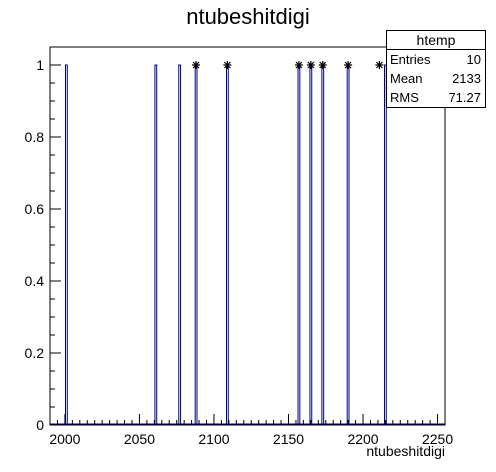  I want to click on x-tick-label: 2150, so click(288, 439).